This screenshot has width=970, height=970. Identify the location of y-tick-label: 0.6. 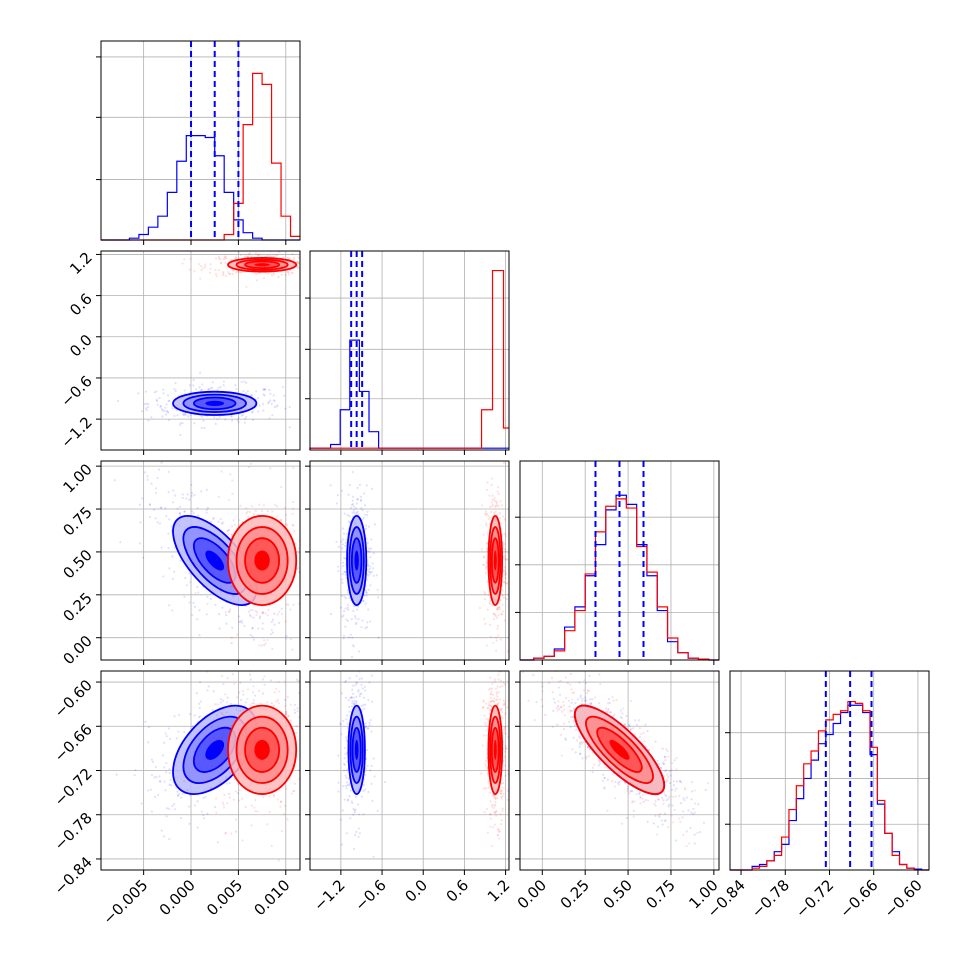
(81, 305).